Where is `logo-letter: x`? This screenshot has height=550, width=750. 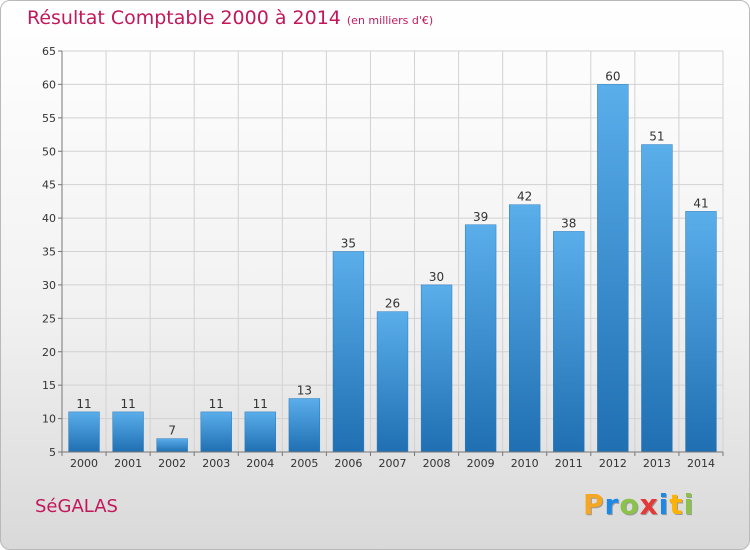
logo-letter: x is located at coordinates (649, 504).